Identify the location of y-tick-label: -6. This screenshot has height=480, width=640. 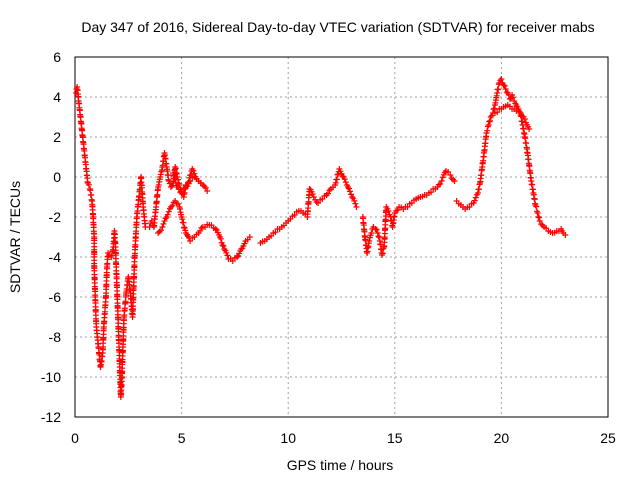
(55, 297).